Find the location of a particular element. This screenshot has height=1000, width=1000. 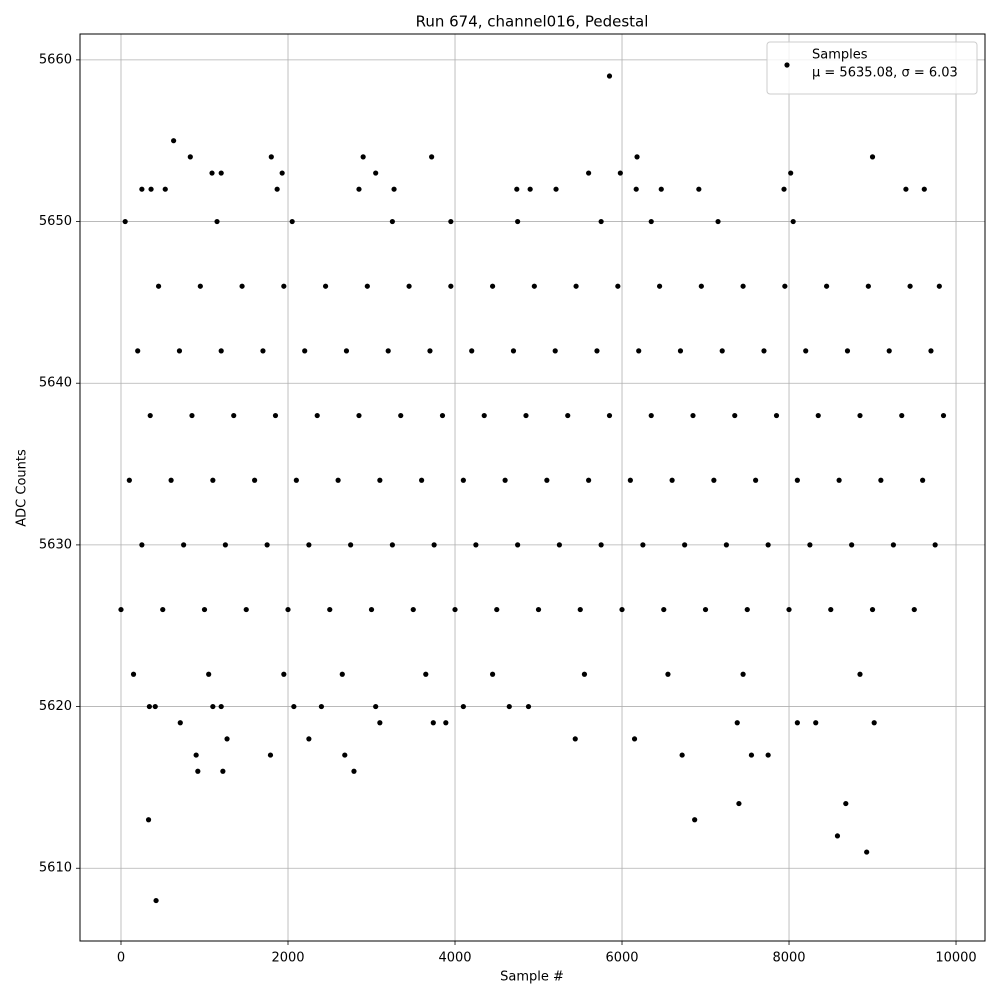

y-tick-label: 5640 is located at coordinates (55, 383).